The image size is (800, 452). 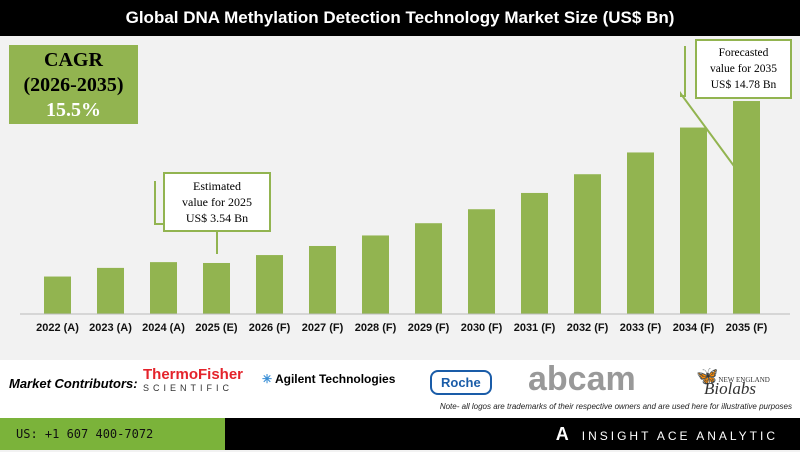 I want to click on x-tick-label: 2028 (F), so click(x=376, y=328).